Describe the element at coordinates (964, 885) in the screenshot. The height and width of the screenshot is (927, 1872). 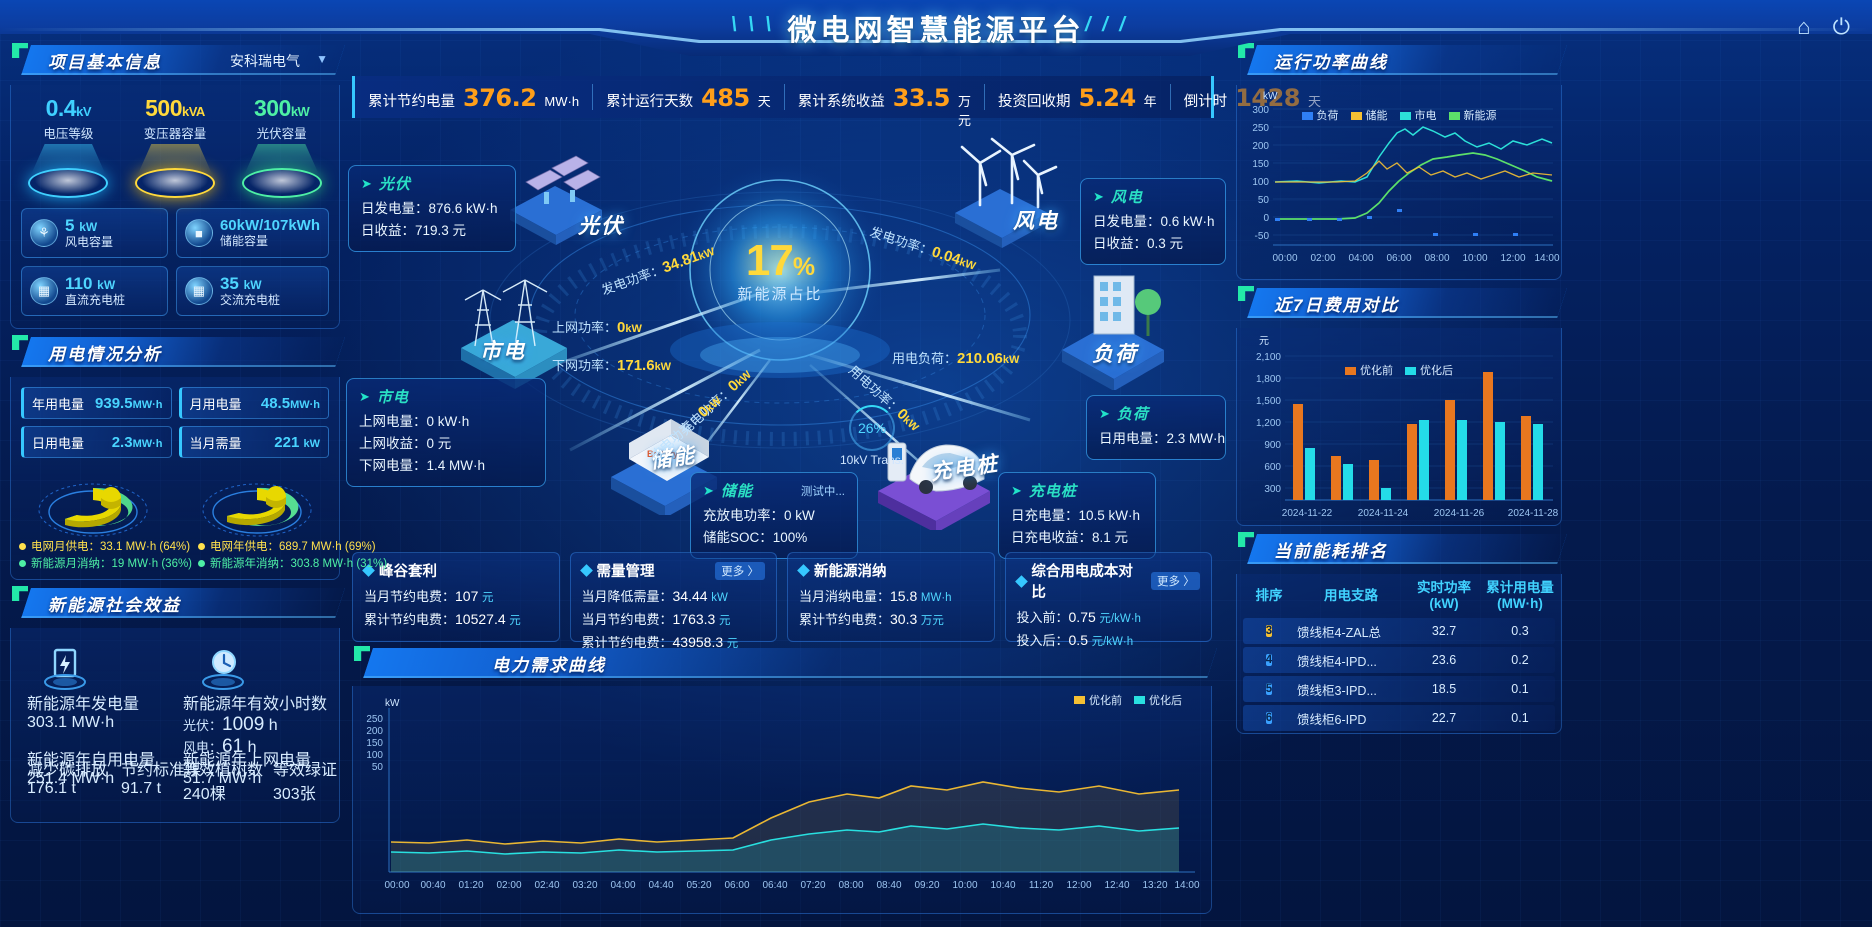
I see `svg-text: 10:00` at that location.